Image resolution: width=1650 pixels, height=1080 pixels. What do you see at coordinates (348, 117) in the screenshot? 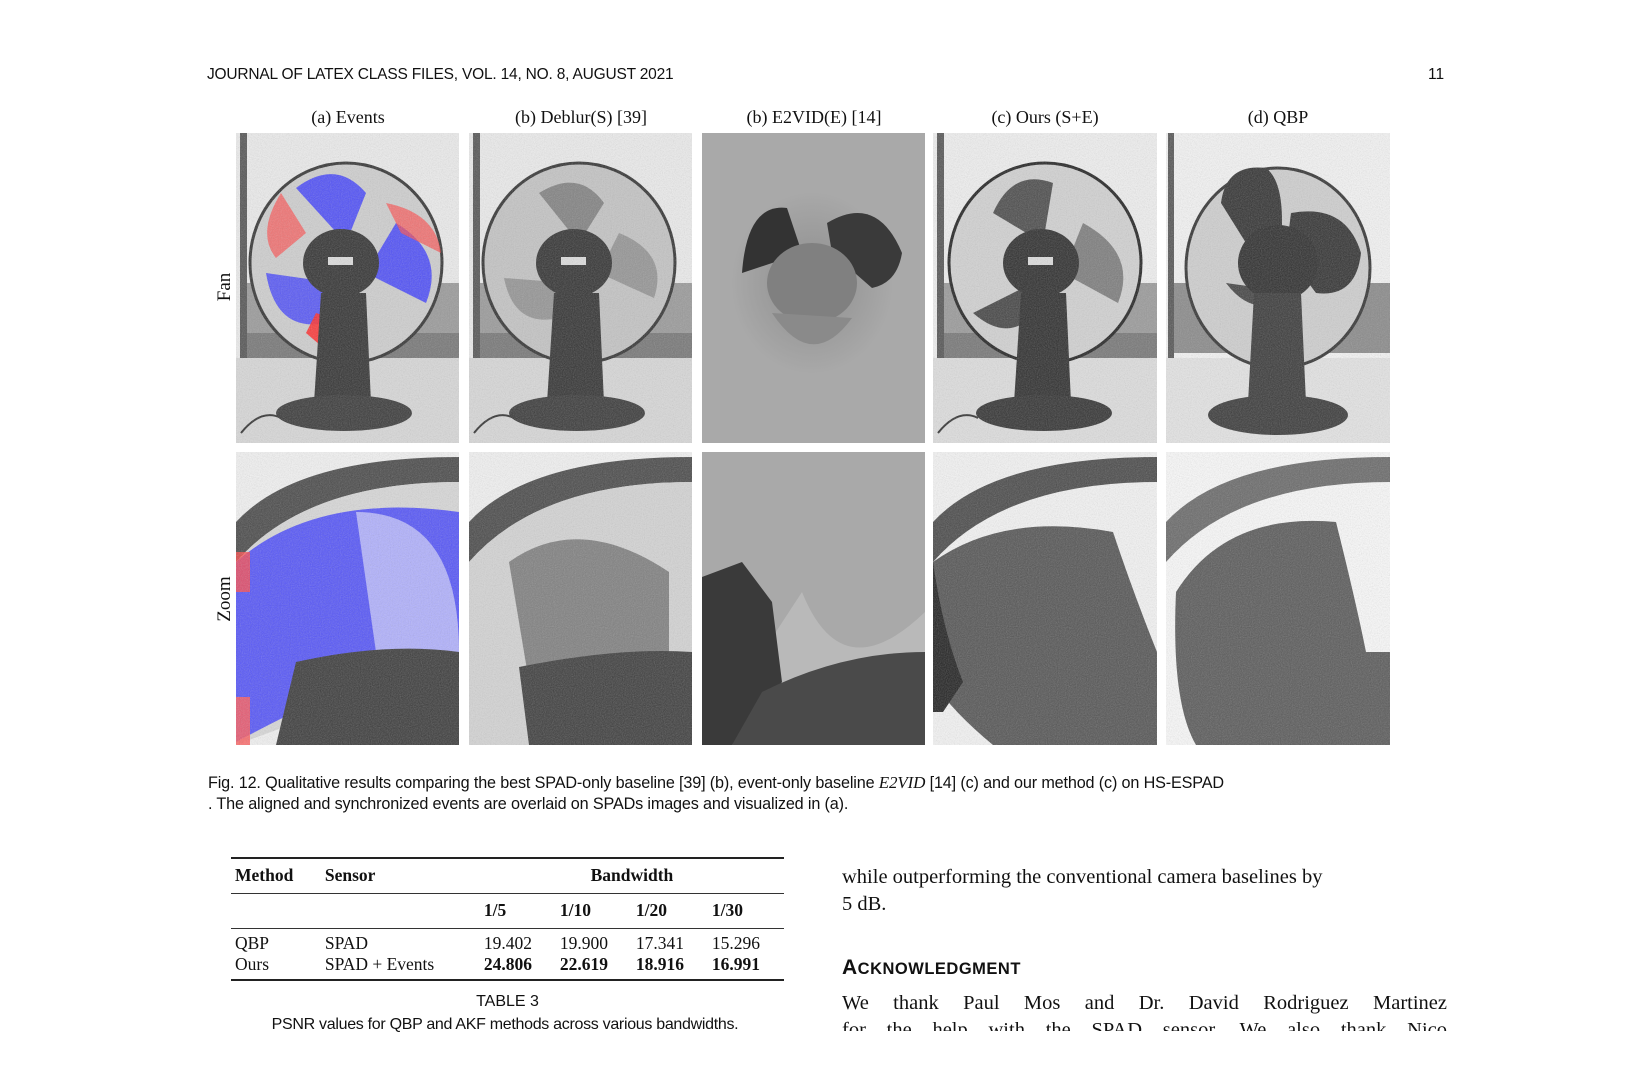
I see `column-label-events: (a) Events` at bounding box center [348, 117].